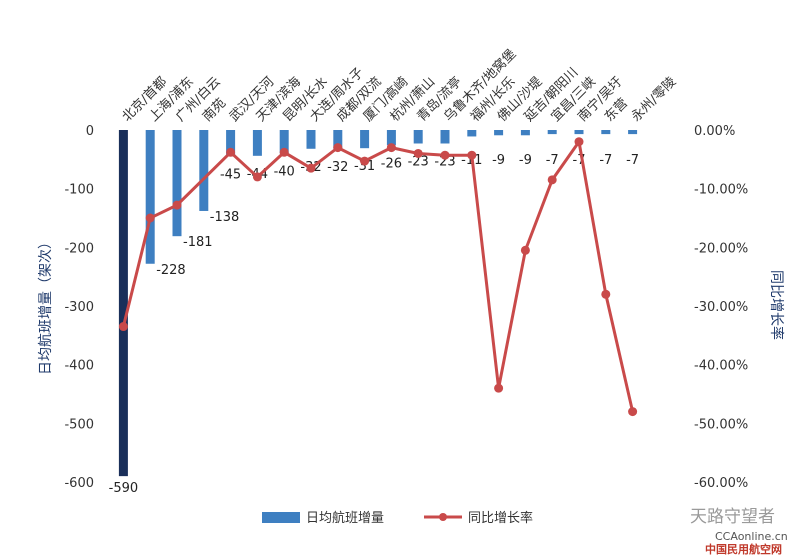 The height and width of the screenshot is (557, 800). What do you see at coordinates (654, 99) in the screenshot?
I see `category-label: 永州/零陵` at bounding box center [654, 99].